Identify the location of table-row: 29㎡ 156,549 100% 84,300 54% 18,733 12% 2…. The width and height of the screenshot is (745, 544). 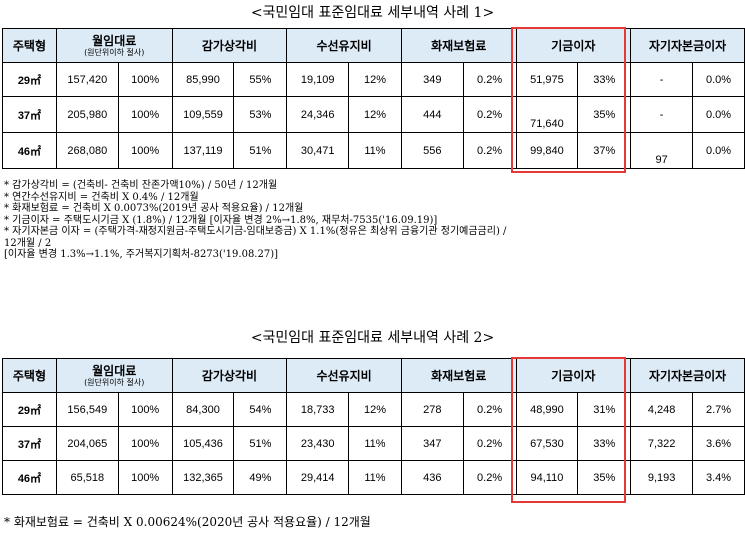
(373, 409).